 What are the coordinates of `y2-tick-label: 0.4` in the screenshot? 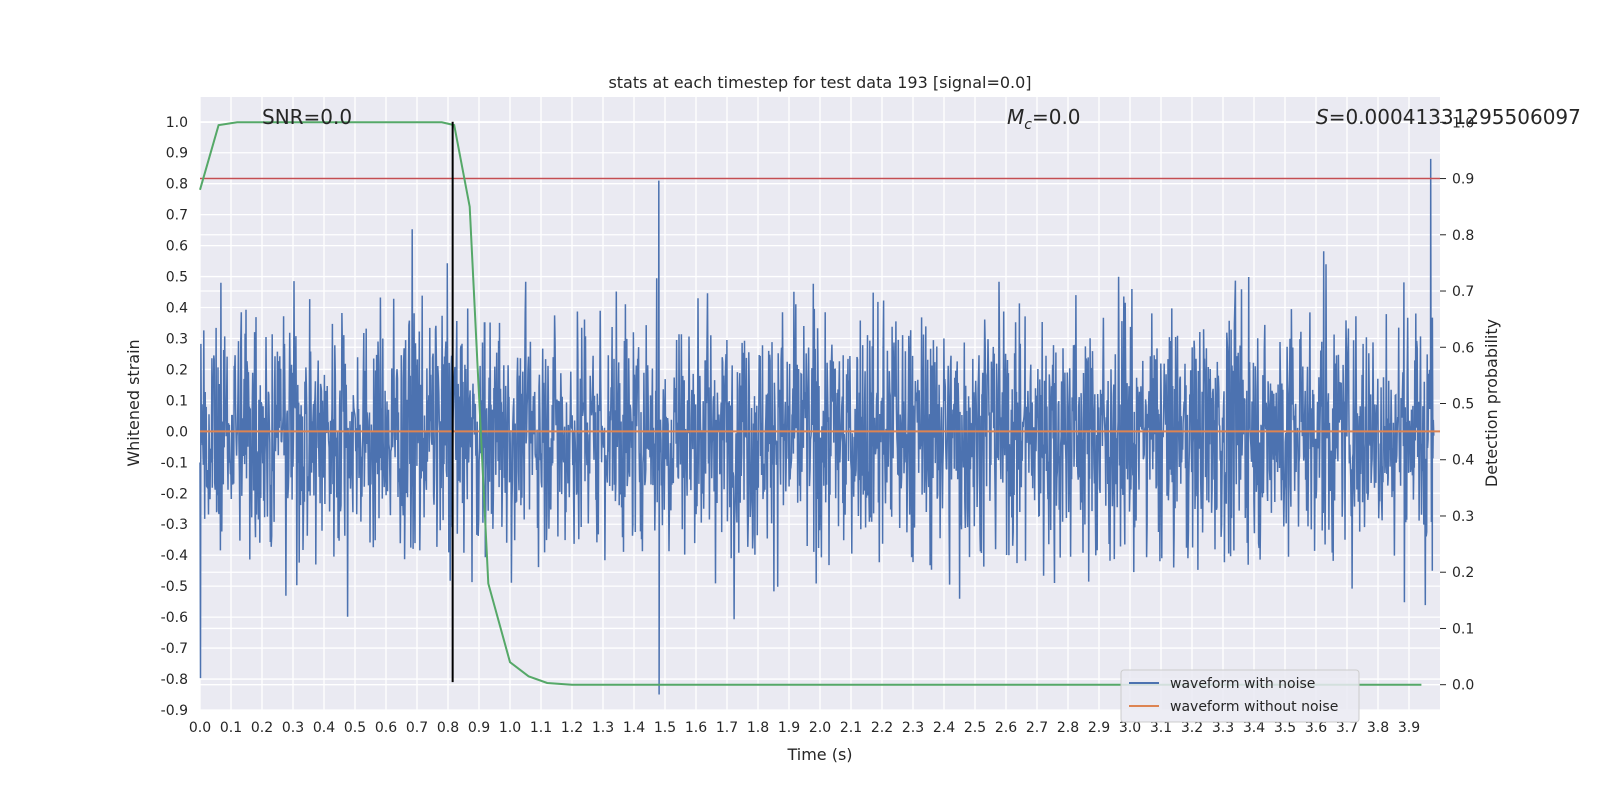 It's located at (1463, 461).